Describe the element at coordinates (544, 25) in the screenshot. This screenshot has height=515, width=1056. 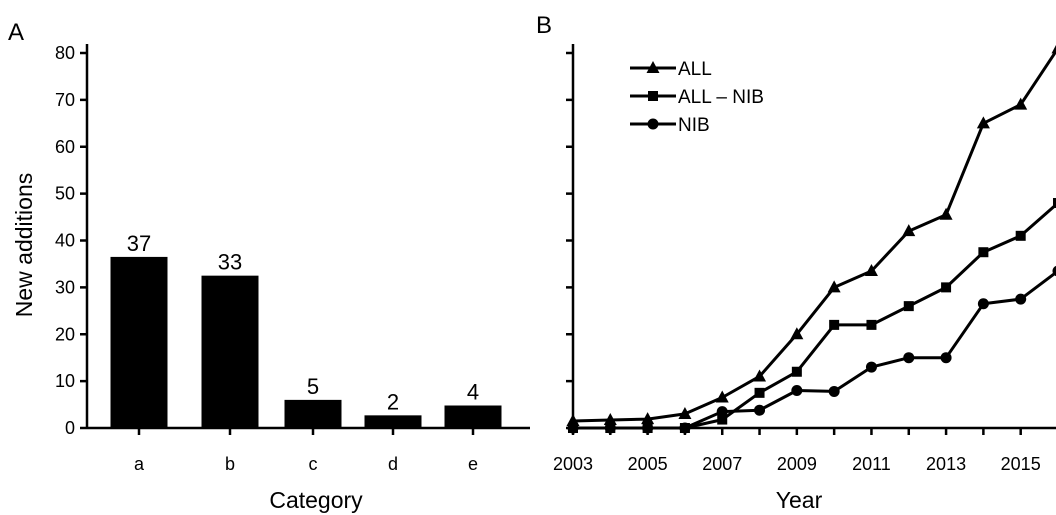
I see `panel-b-label: B` at that location.